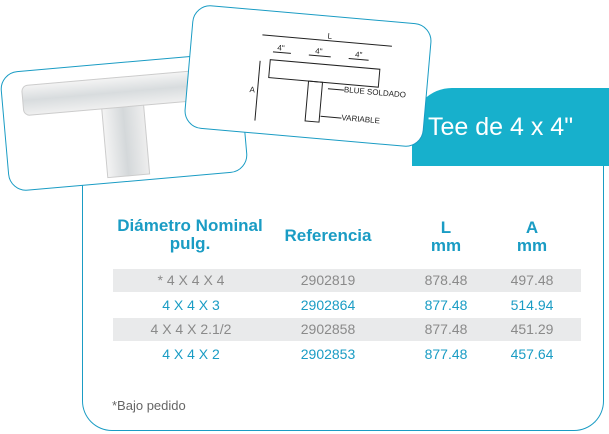  I want to click on table-row: * 4 X 4 X 4 2902819 878.48 497.48, so click(347, 280).